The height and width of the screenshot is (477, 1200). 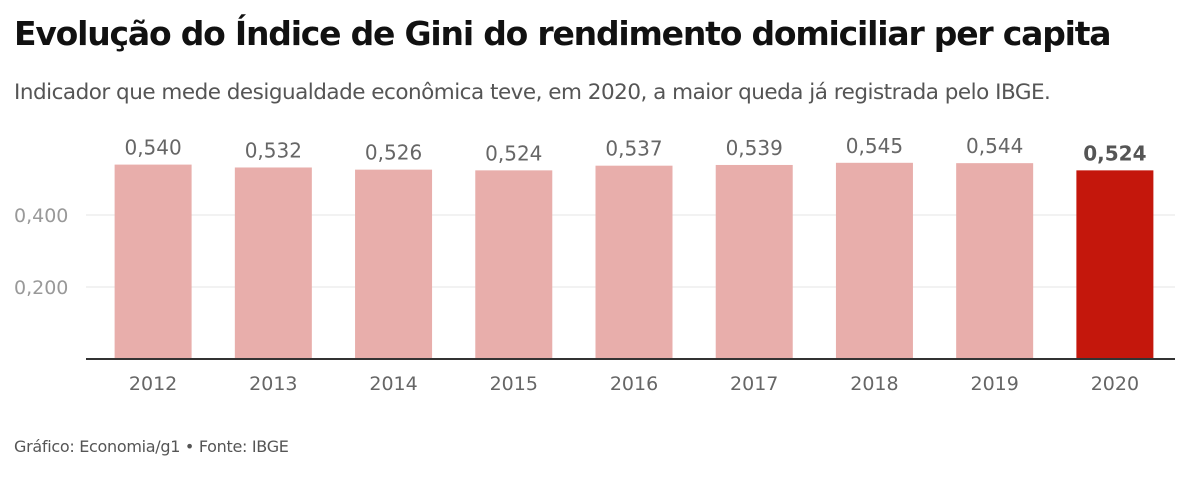 What do you see at coordinates (273, 150) in the screenshot?
I see `data-label: 0,532` at bounding box center [273, 150].